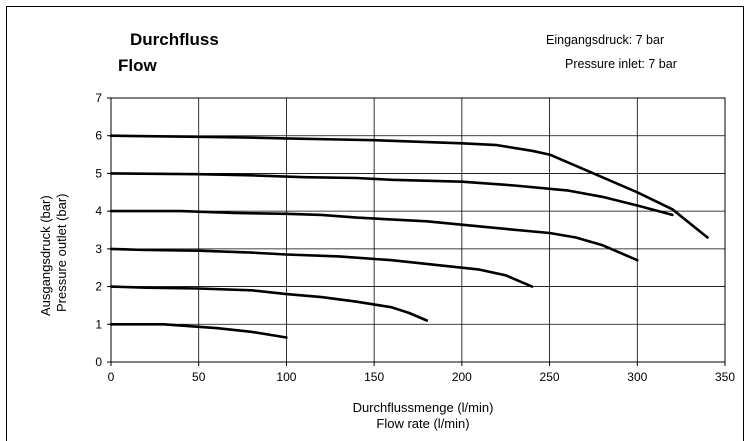 This screenshot has width=748, height=441. I want to click on chart-title: Durchfluss, so click(174, 39).